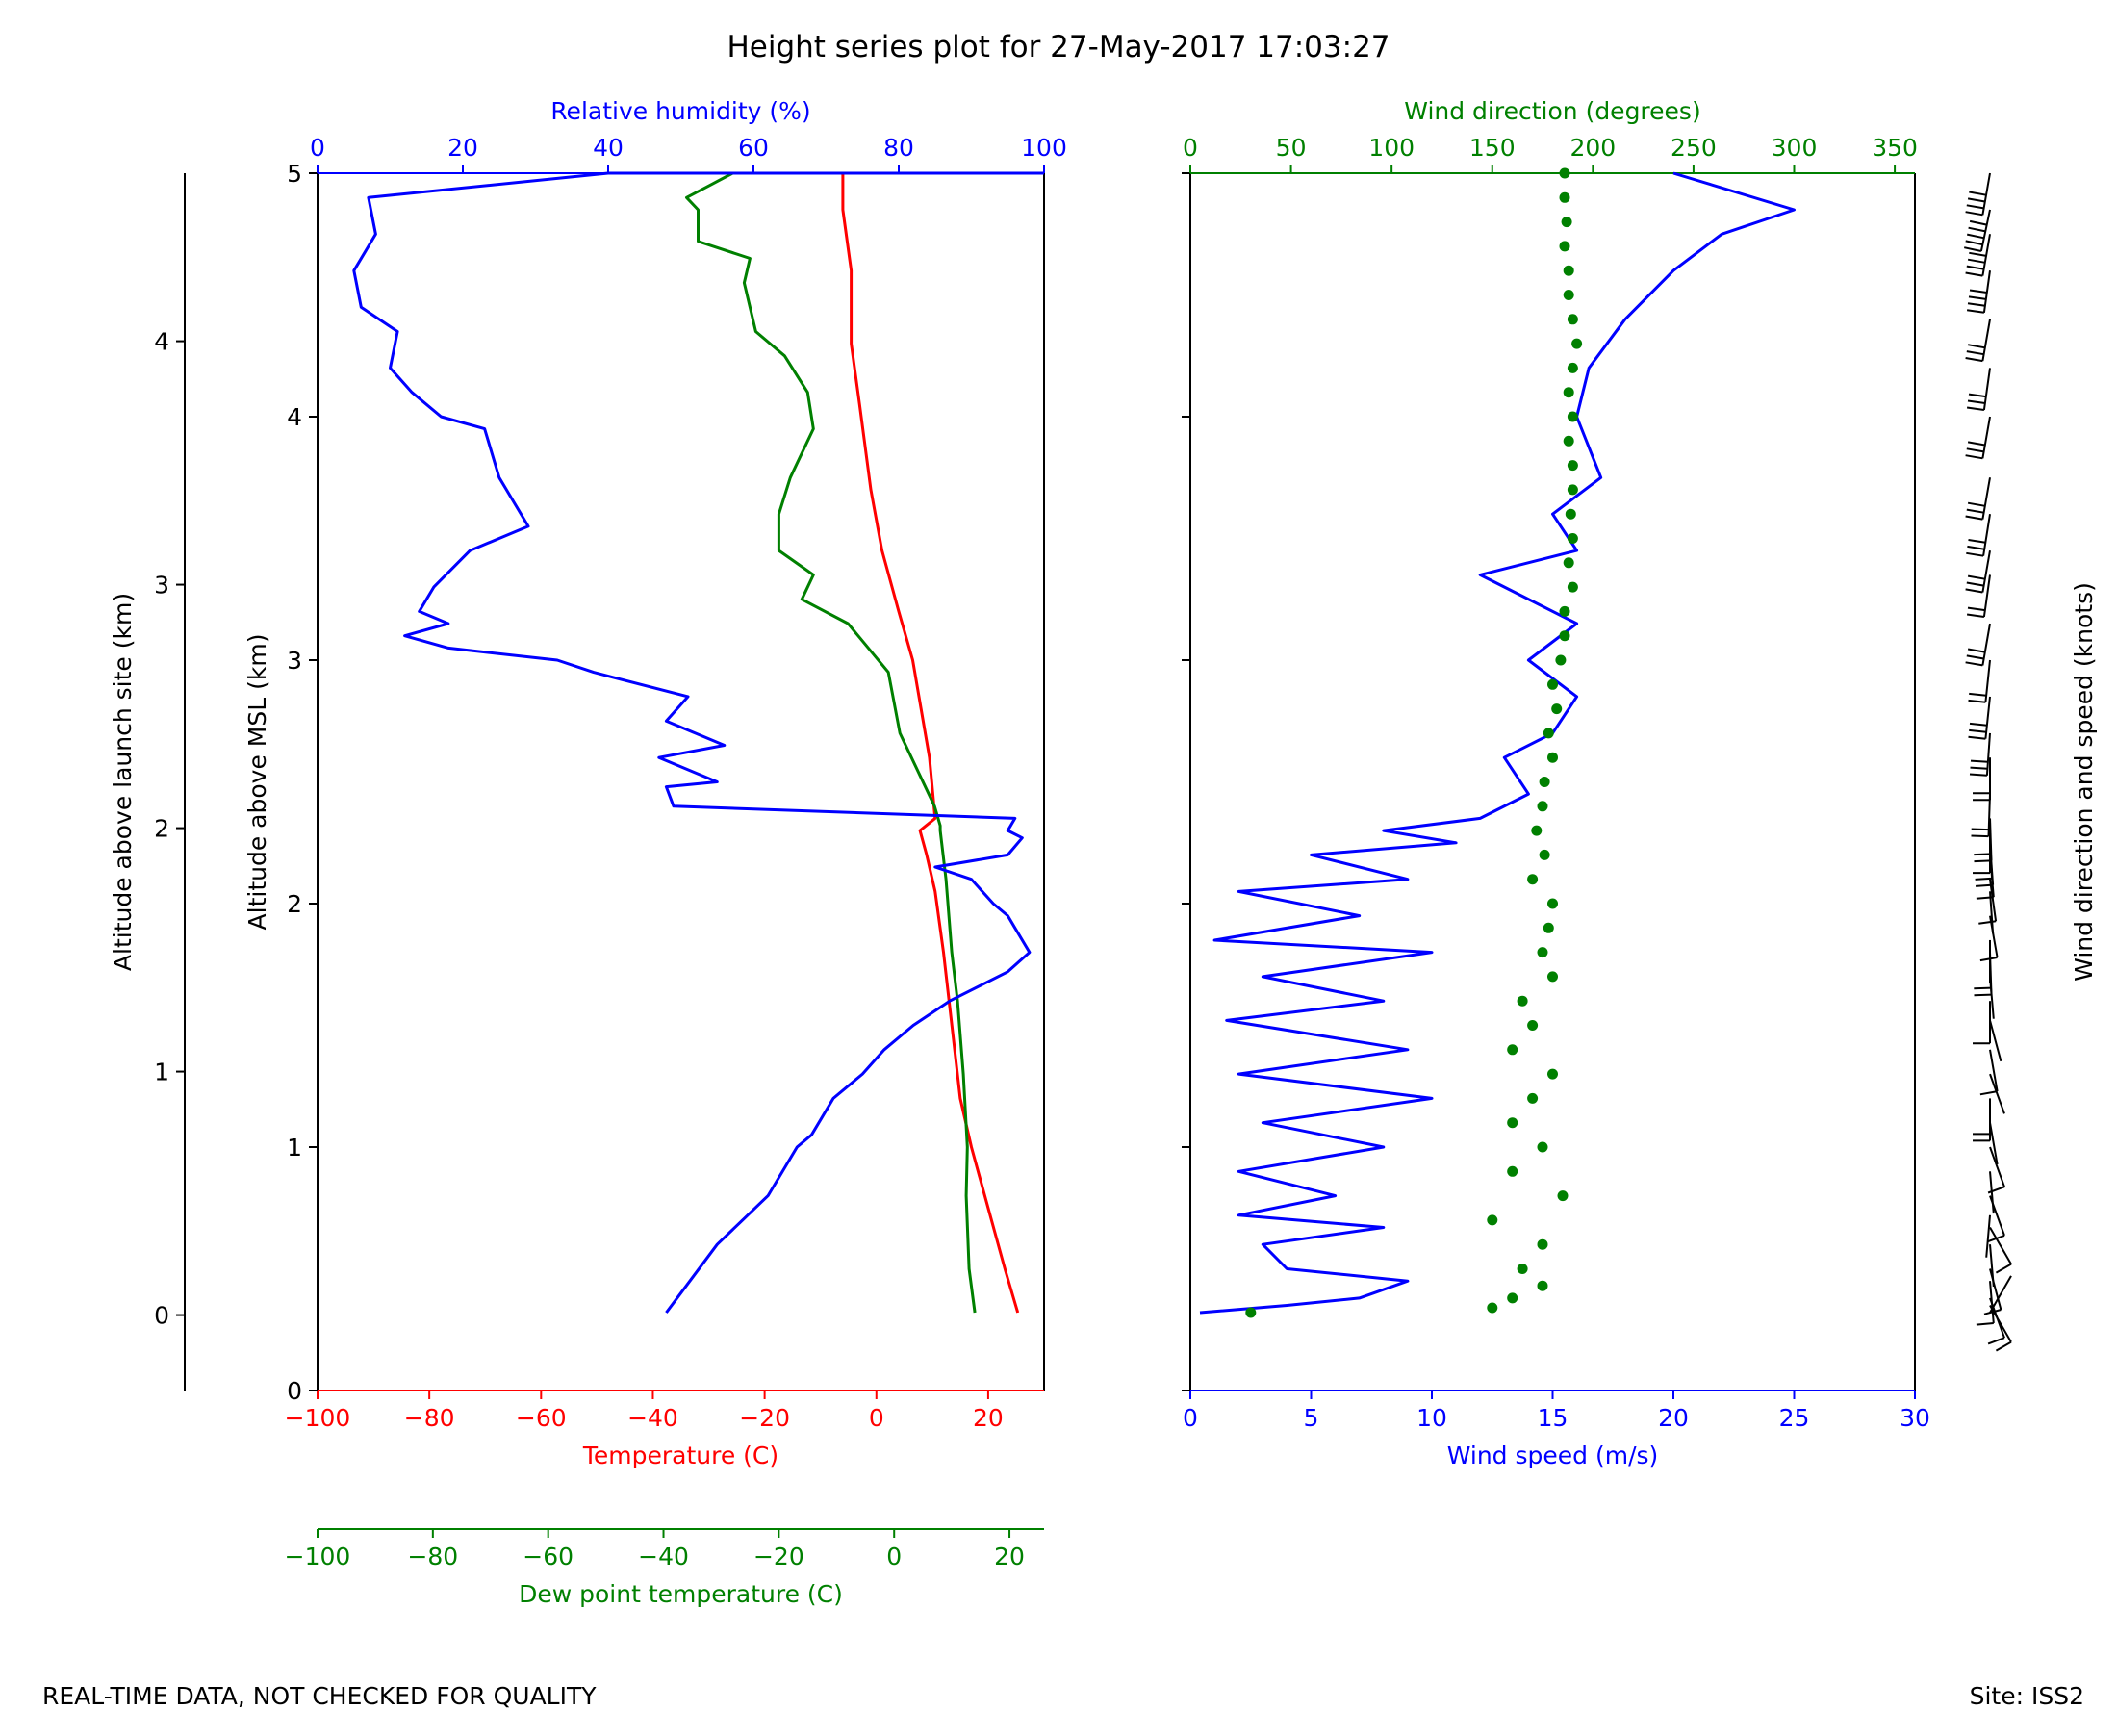 The width and height of the screenshot is (2117, 1736). What do you see at coordinates (1431, 1418) in the screenshot?
I see `speed-tick-label: 10` at bounding box center [1431, 1418].